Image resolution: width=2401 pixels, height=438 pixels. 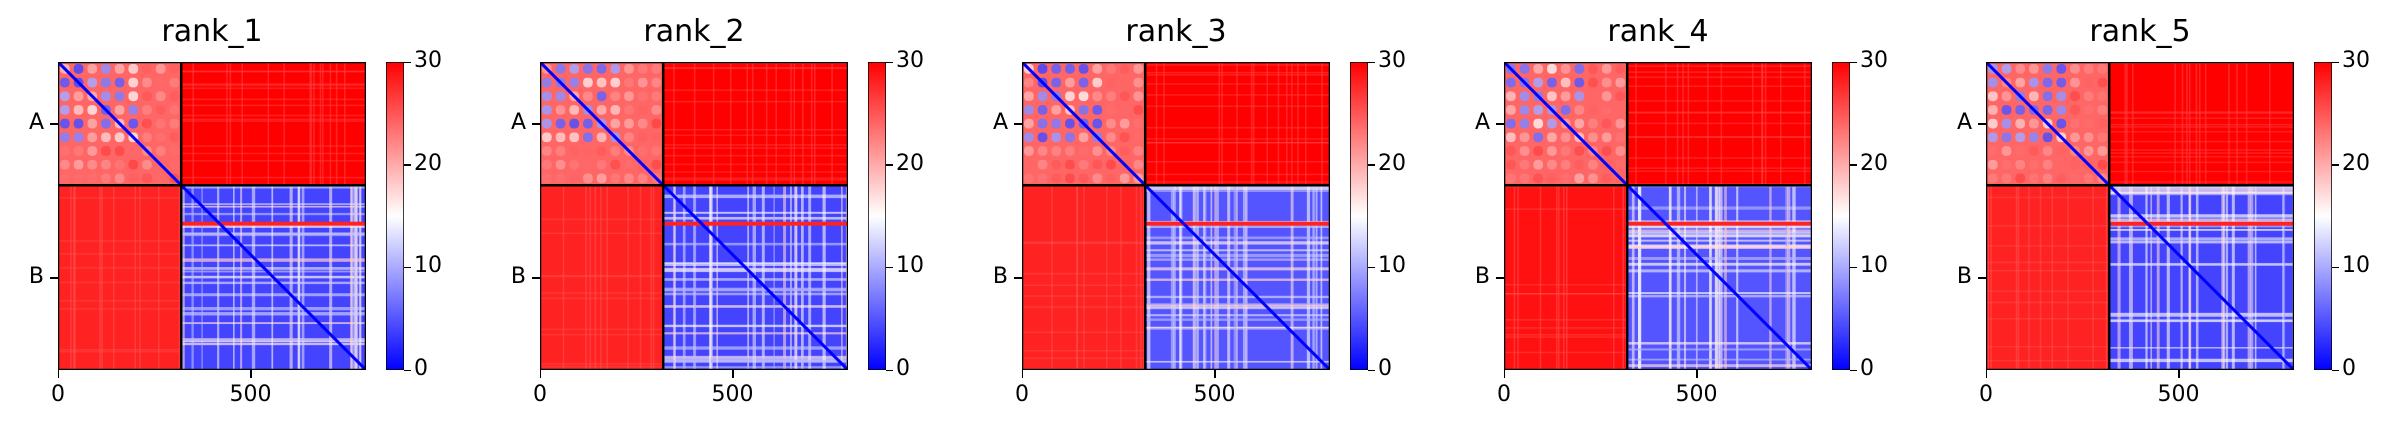 I want to click on panel-title: rank_1, so click(x=212, y=31).